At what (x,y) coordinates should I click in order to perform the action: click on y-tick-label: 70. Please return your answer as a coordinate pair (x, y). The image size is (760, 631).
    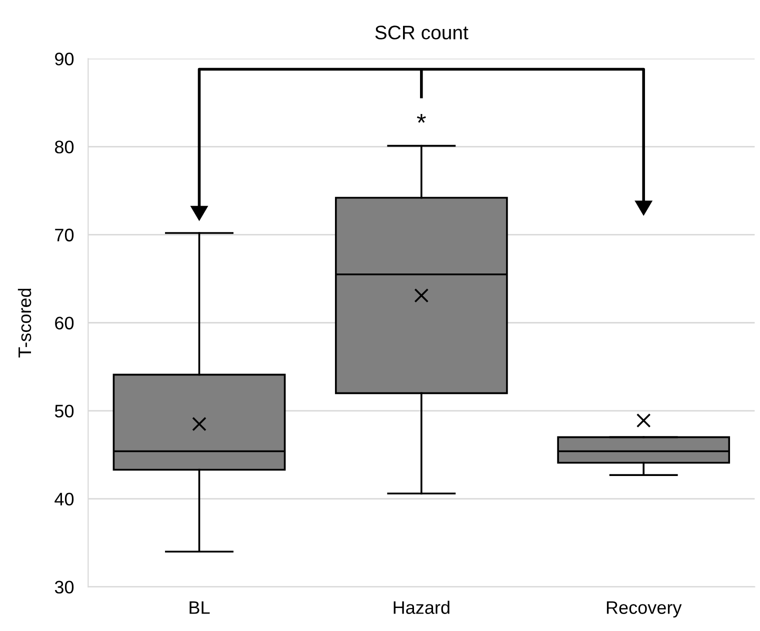
    Looking at the image, I should click on (64, 235).